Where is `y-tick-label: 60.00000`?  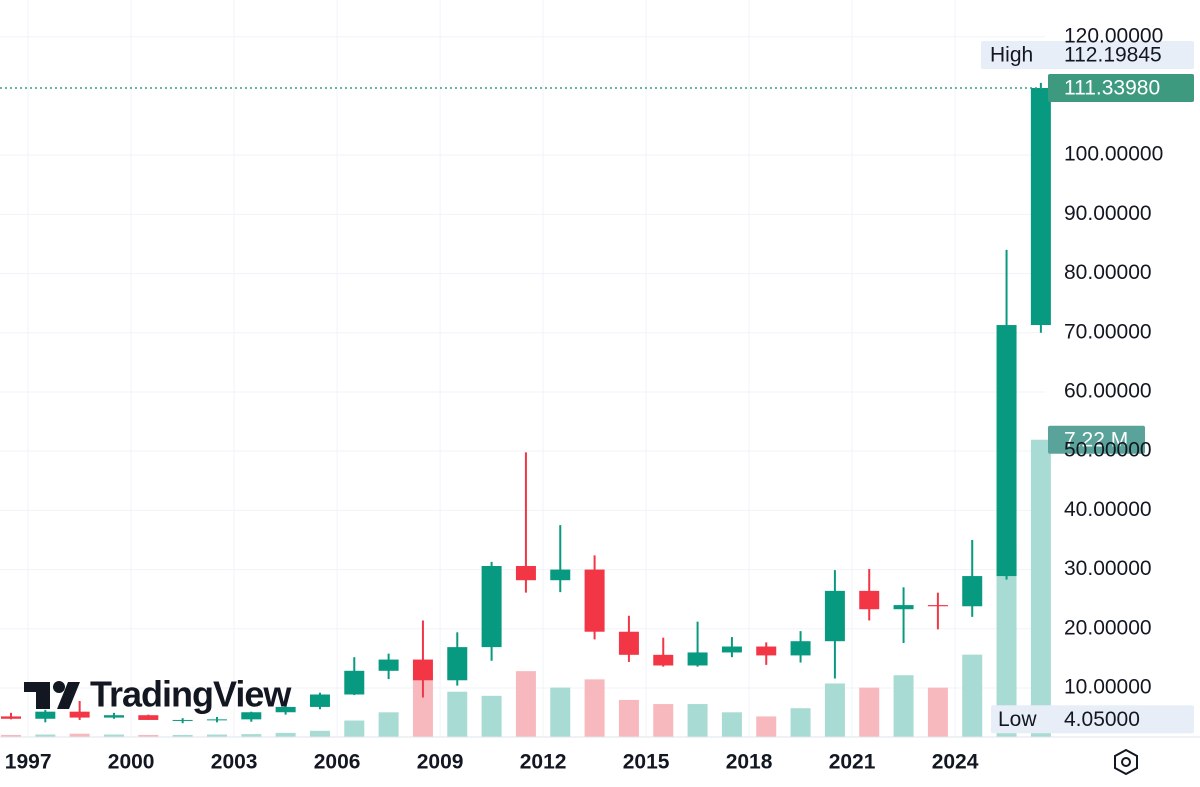
y-tick-label: 60.00000 is located at coordinates (1108, 390).